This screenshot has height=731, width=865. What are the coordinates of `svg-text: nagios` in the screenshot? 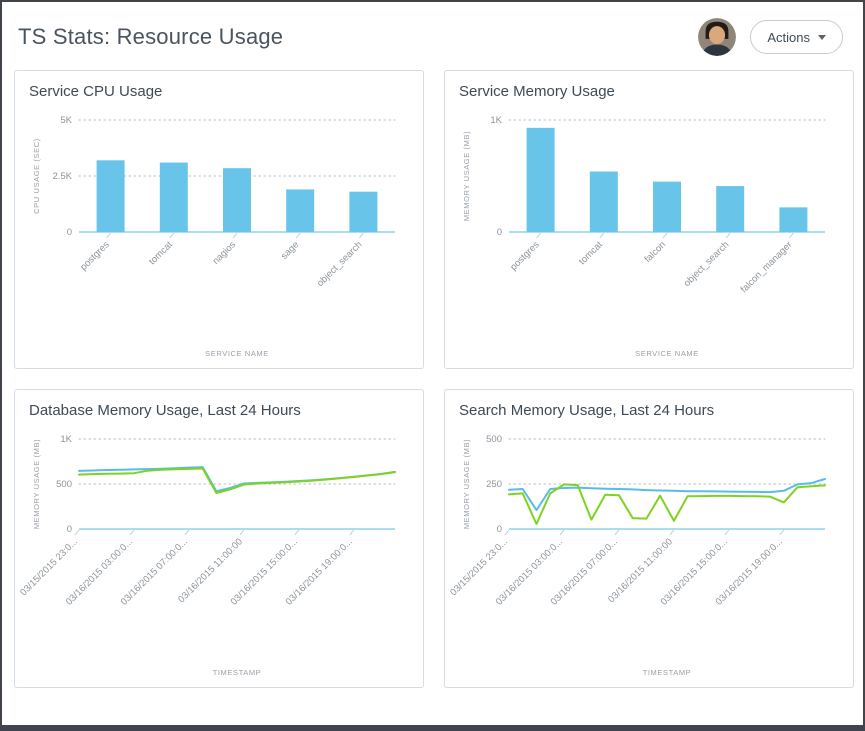 It's located at (225, 253).